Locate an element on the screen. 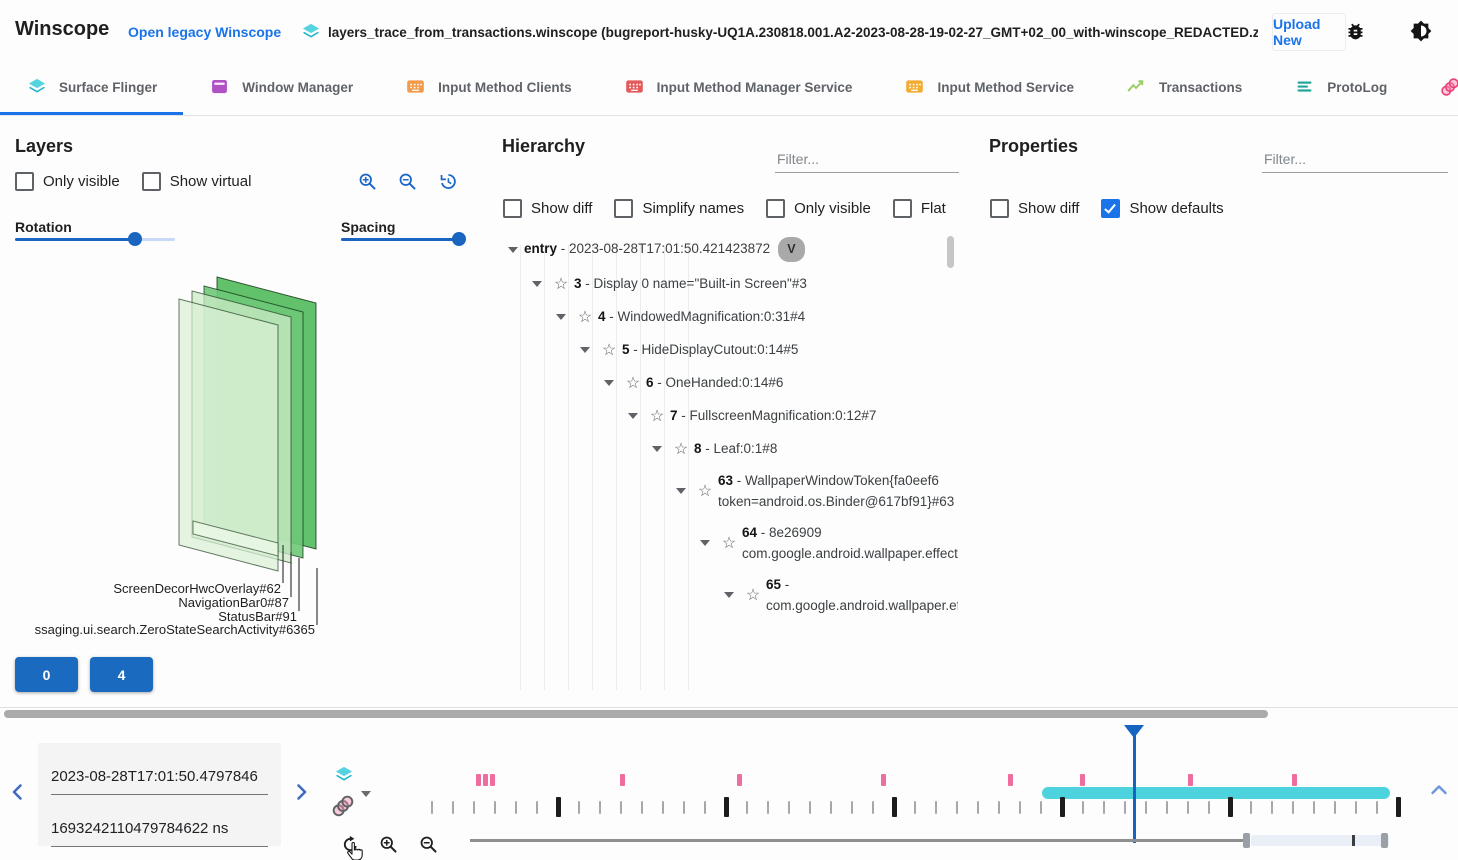  chevron-left-icon is located at coordinates (18, 792).